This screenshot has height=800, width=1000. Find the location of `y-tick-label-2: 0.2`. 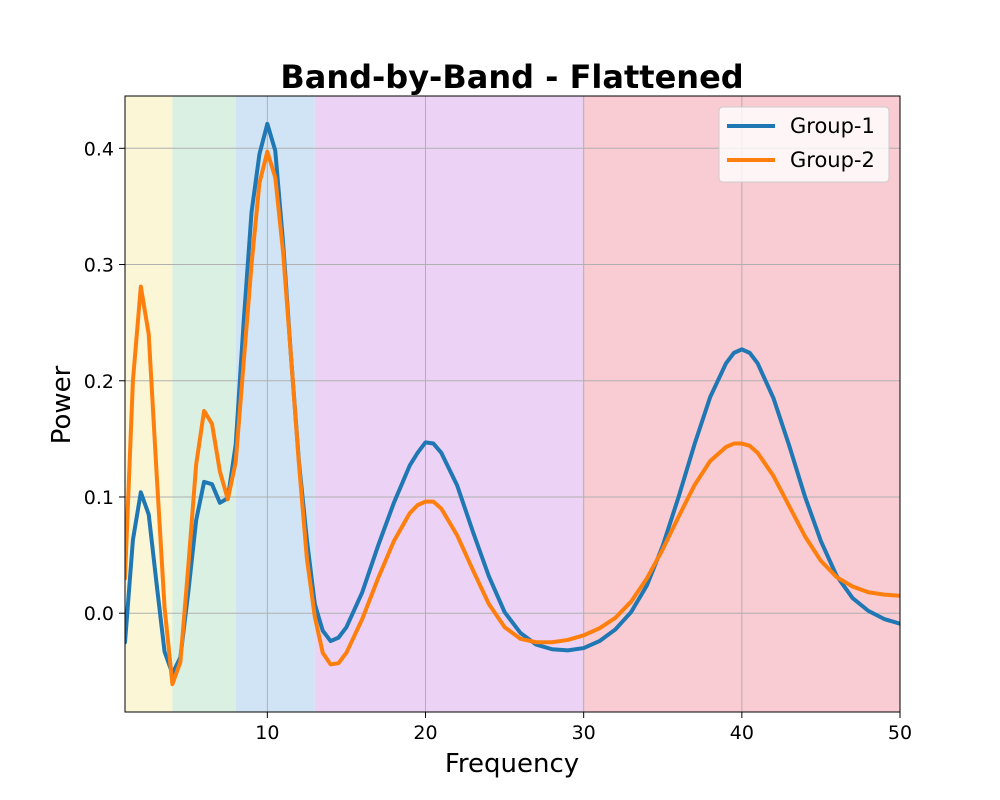

y-tick-label-2: 0.2 is located at coordinates (99, 382).